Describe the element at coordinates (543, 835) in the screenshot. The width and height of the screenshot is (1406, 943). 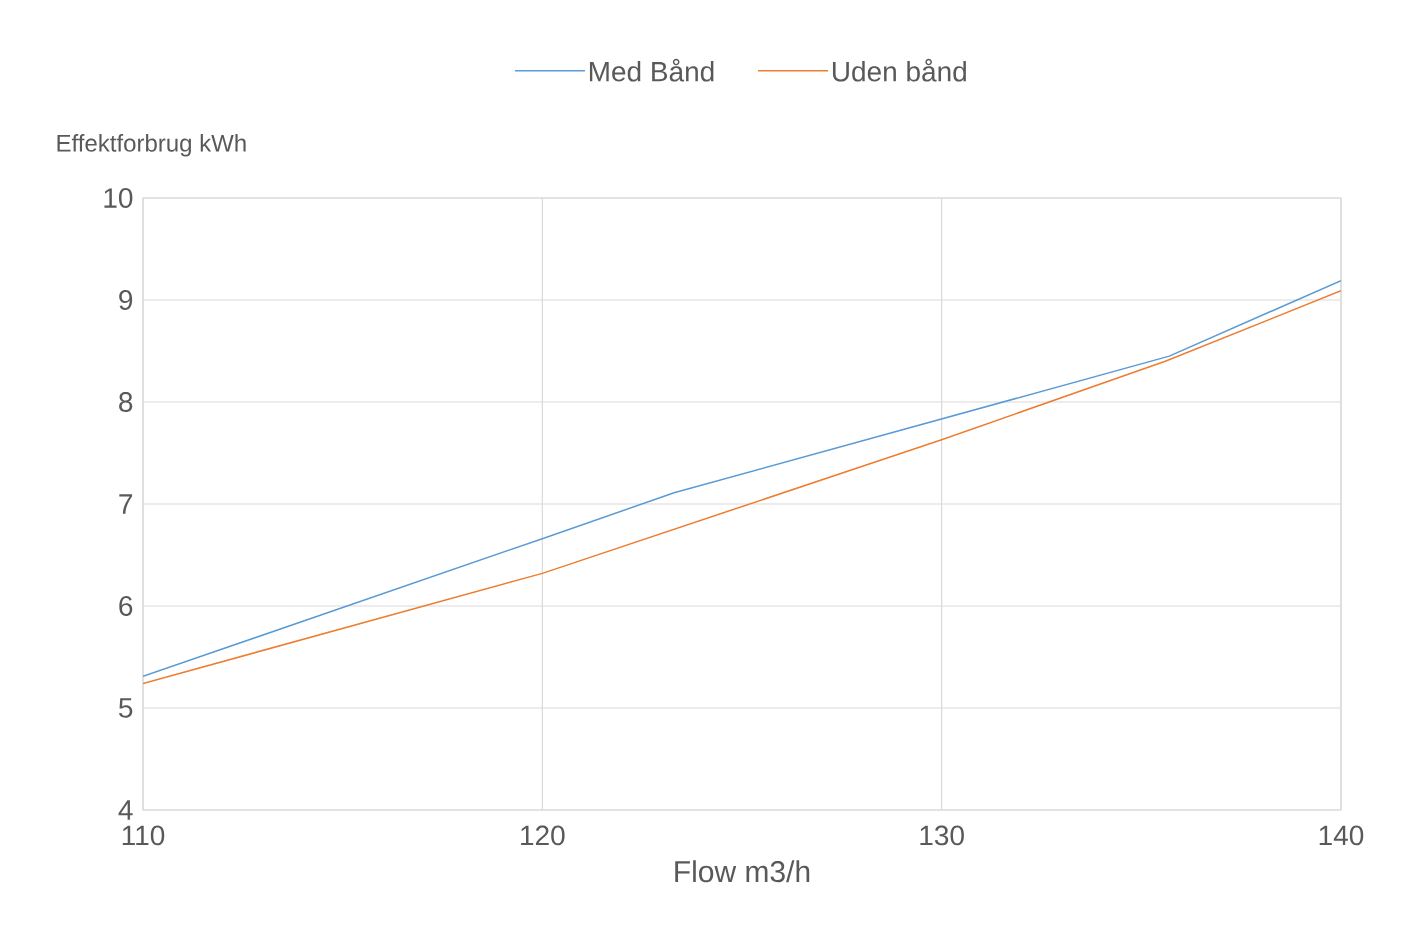
I see `x-tick-label: 120` at that location.